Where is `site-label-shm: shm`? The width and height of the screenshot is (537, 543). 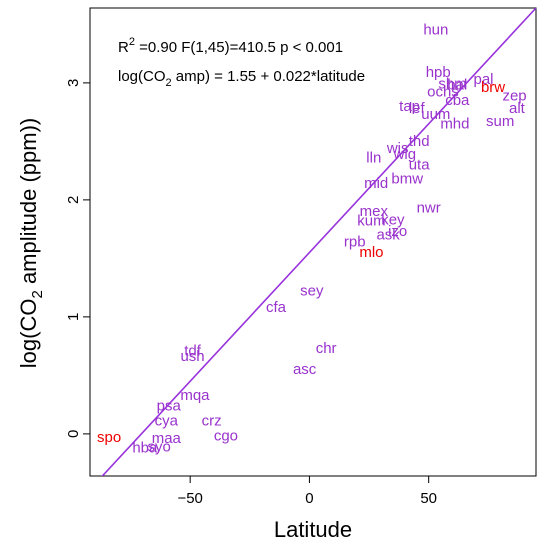
site-label-shm: shm is located at coordinates (452, 84).